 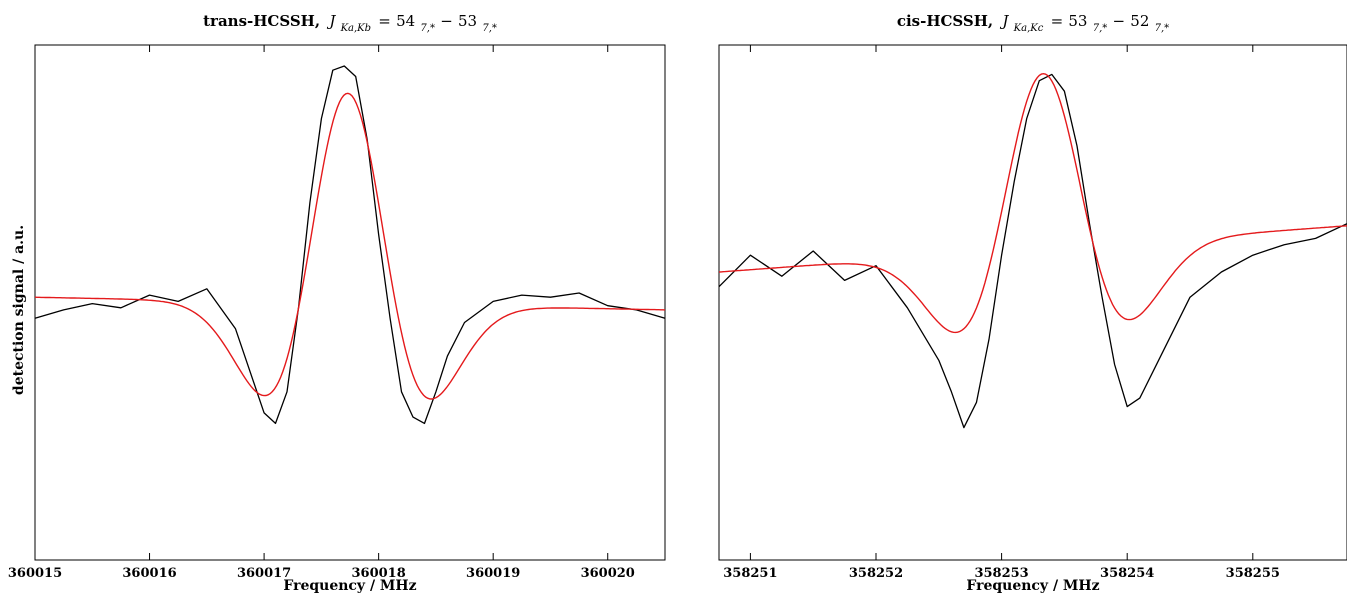 I want to click on title-molecule: trans-HCSSH,, so click(x=261, y=21).